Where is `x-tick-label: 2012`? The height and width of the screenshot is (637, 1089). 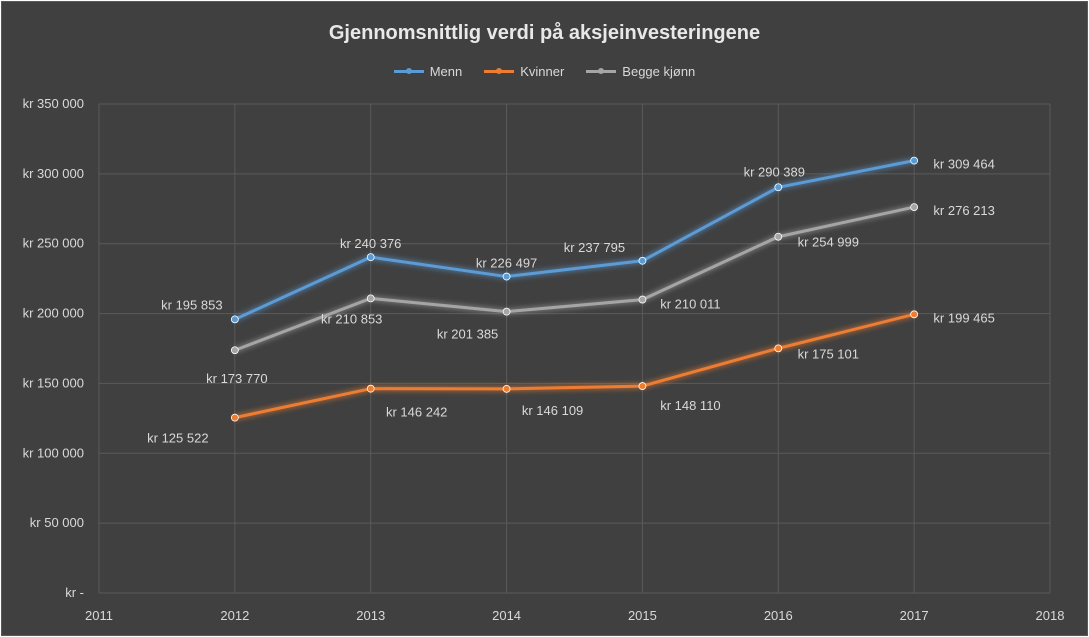 x-tick-label: 2012 is located at coordinates (234, 615).